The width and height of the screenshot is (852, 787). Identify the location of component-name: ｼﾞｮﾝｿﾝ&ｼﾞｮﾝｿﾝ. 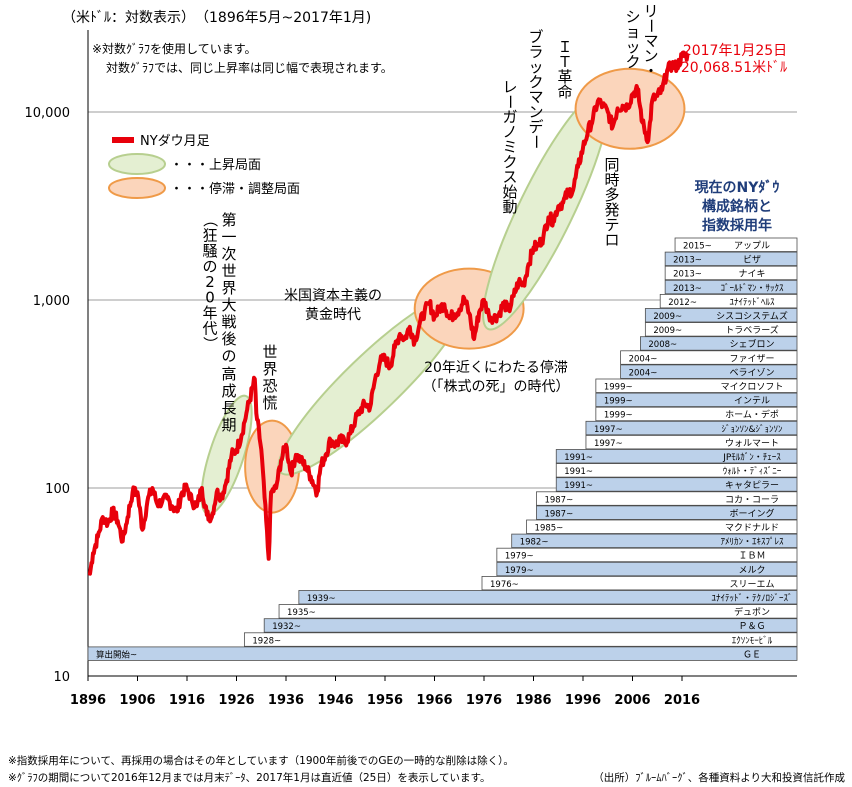
(752, 429).